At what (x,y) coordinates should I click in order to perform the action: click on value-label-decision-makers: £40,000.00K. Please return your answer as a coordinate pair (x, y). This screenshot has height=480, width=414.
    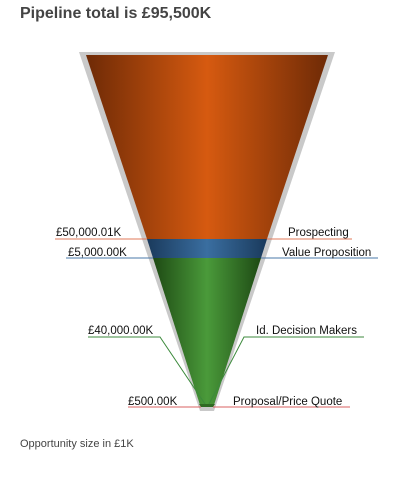
    Looking at the image, I should click on (121, 331).